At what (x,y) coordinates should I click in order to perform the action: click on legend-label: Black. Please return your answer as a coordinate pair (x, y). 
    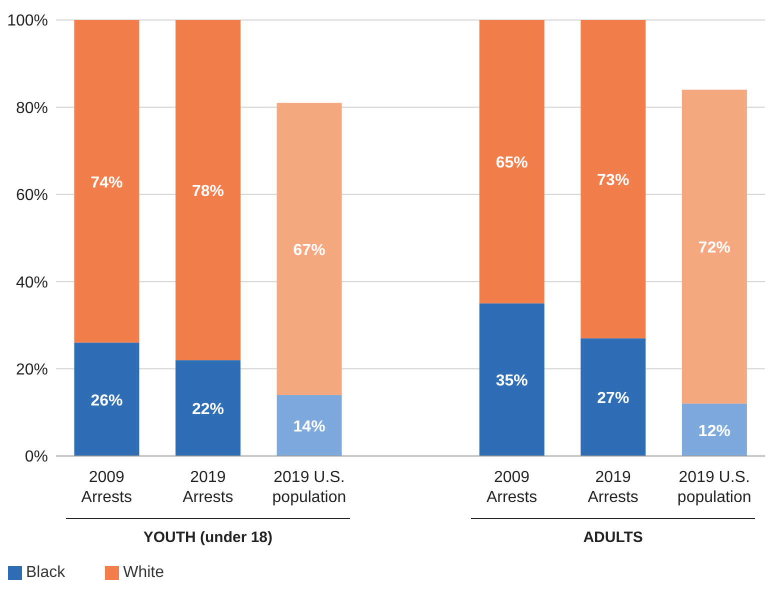
    Looking at the image, I should click on (46, 572).